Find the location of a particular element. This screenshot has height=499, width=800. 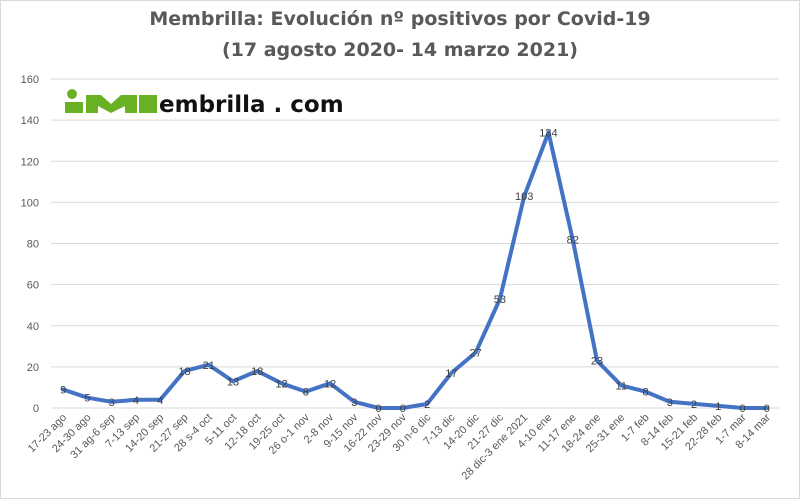

data-label: 134 is located at coordinates (548, 133).